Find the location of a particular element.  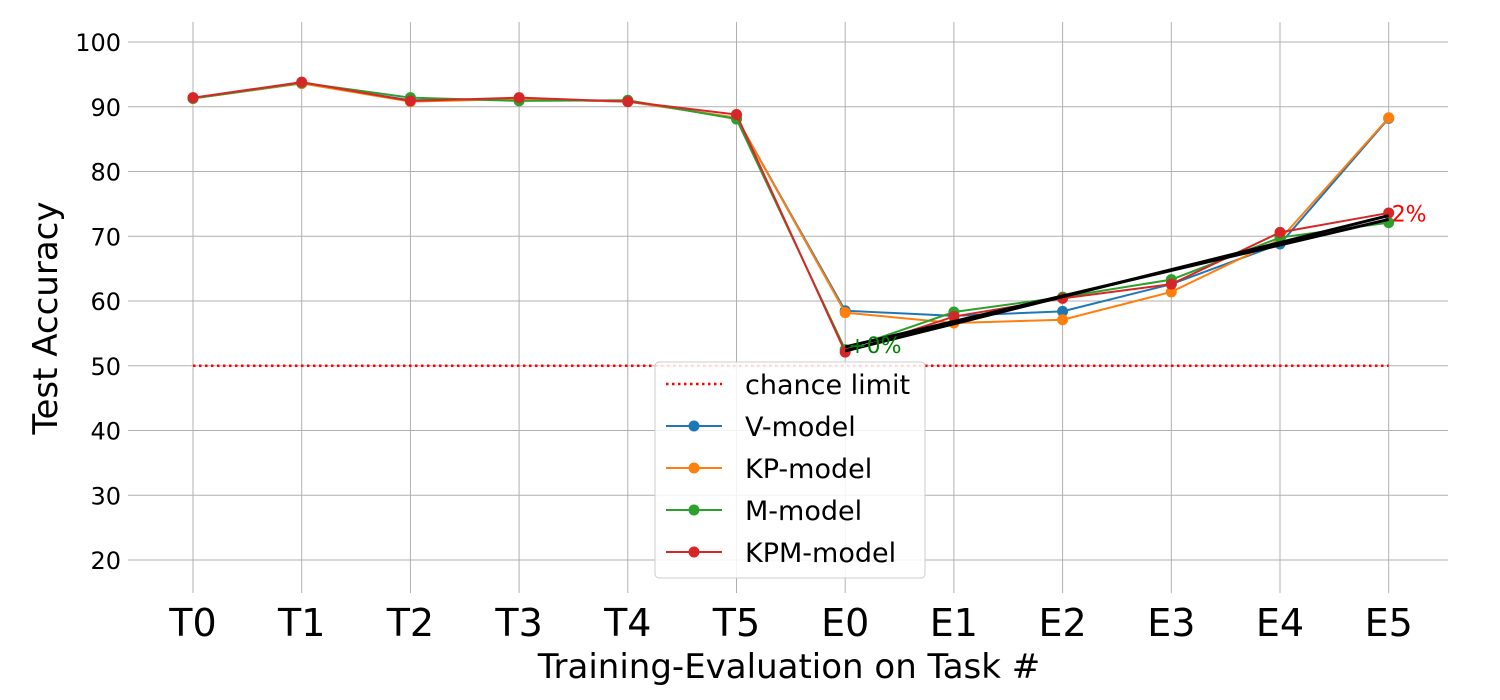

y-axis-ticks: 20 30 40 50 60 70 80 90 100 is located at coordinates (98, 302).